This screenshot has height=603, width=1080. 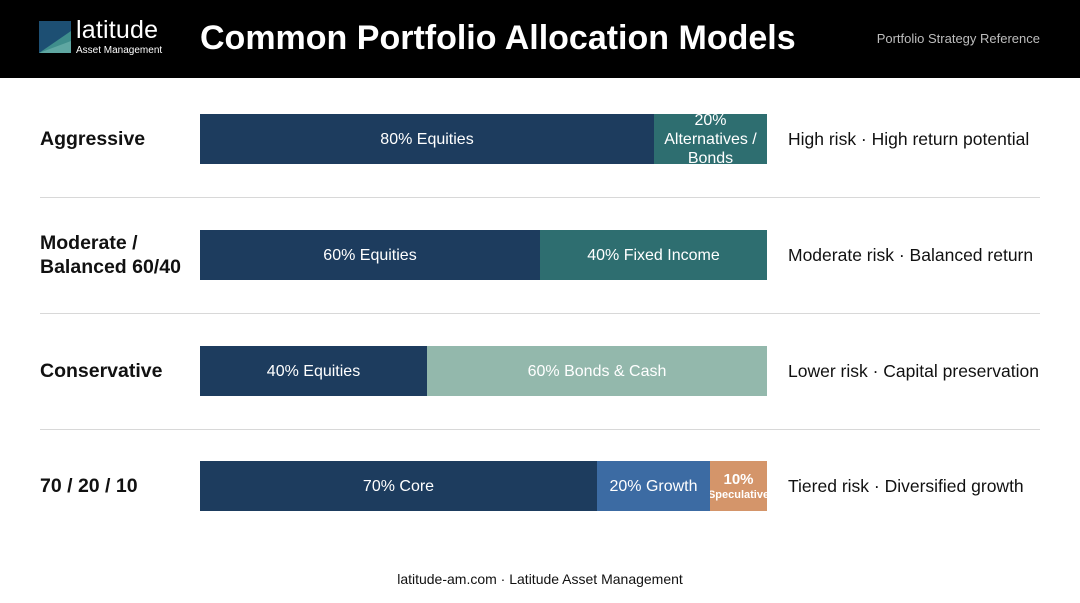 I want to click on row-label: Conservative, so click(x=101, y=371).